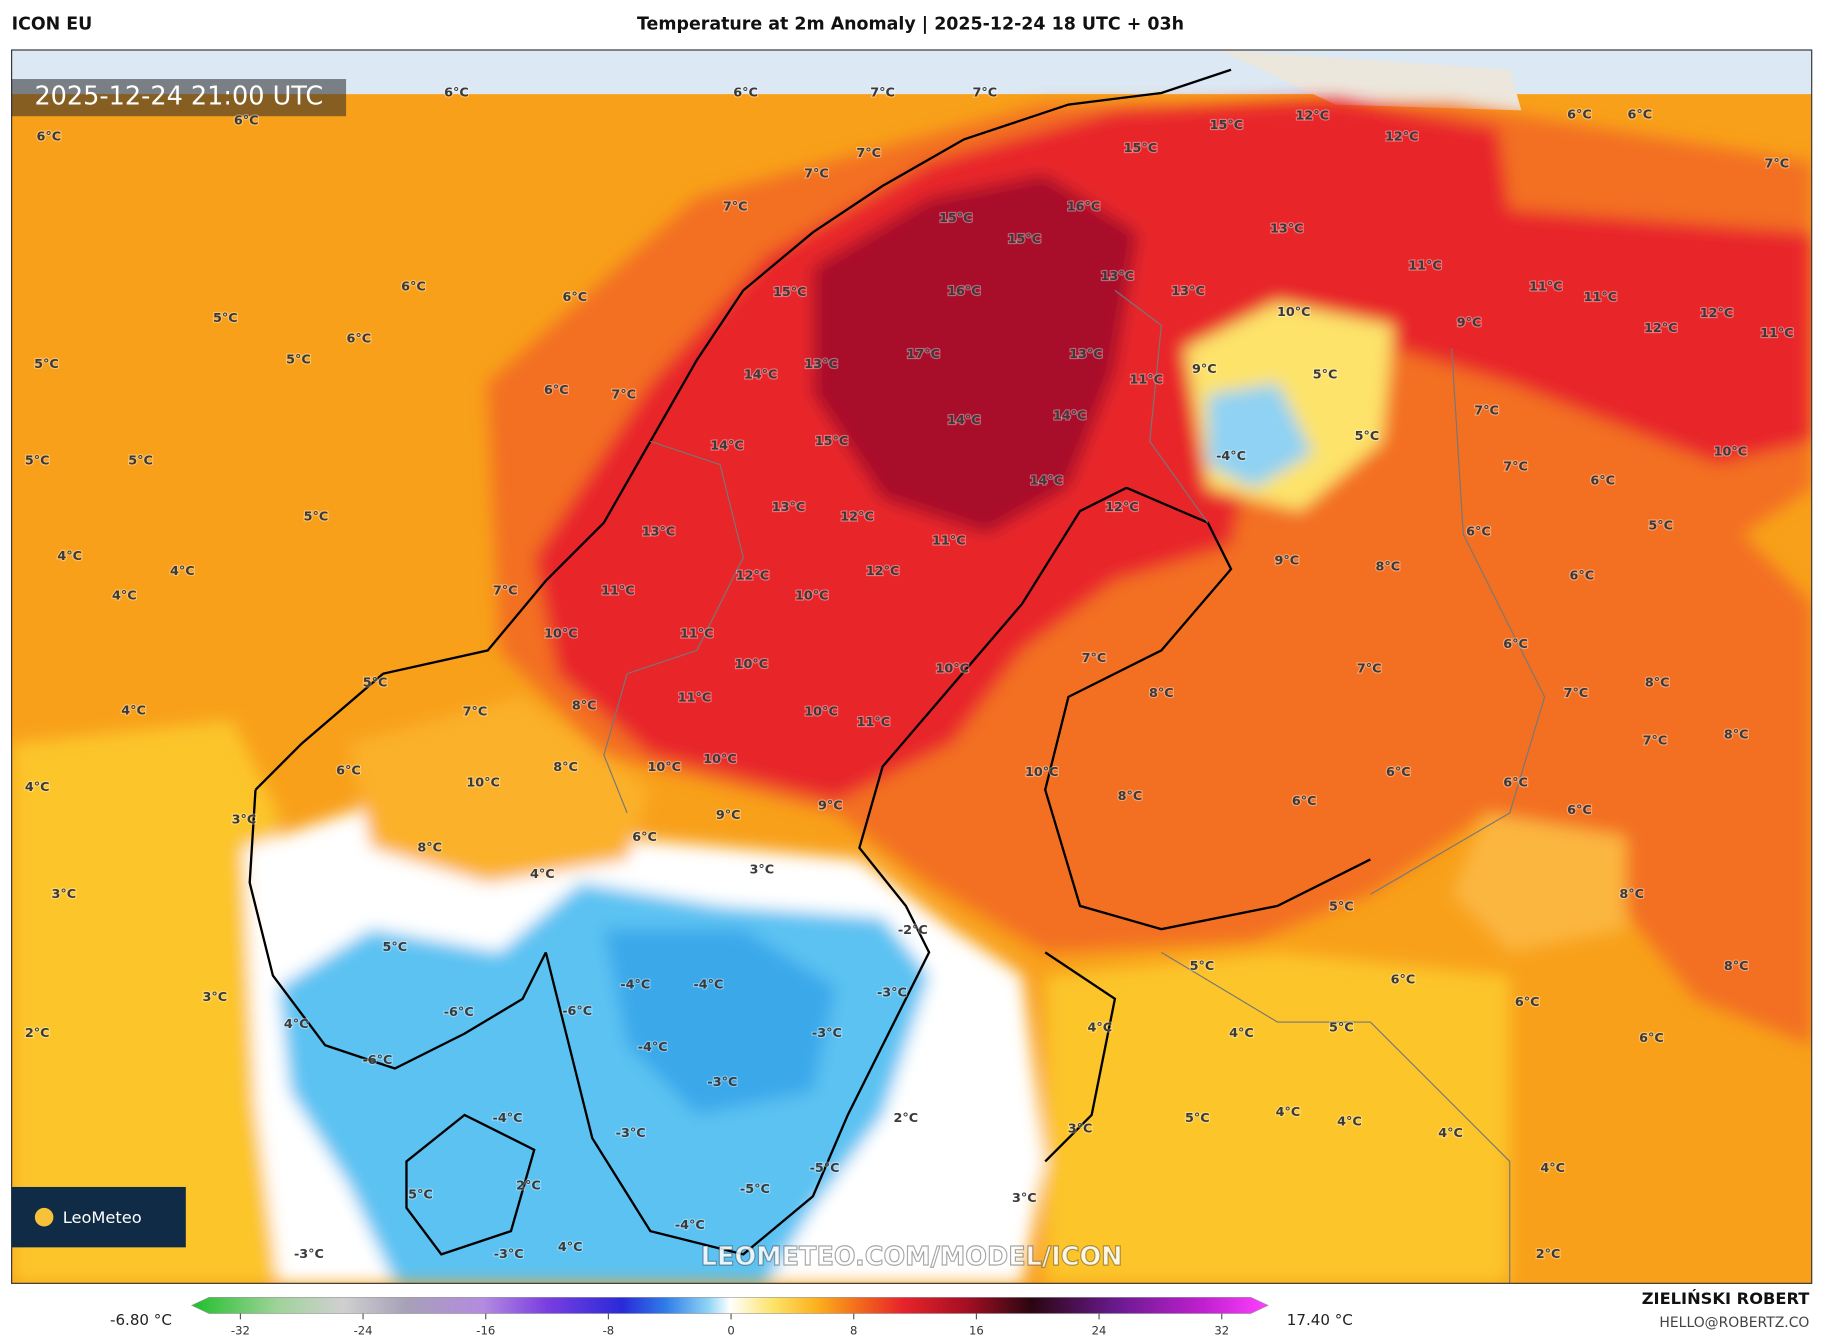 The image size is (1821, 1338). What do you see at coordinates (528, 1185) in the screenshot?
I see `temperature-label: 2°C` at bounding box center [528, 1185].